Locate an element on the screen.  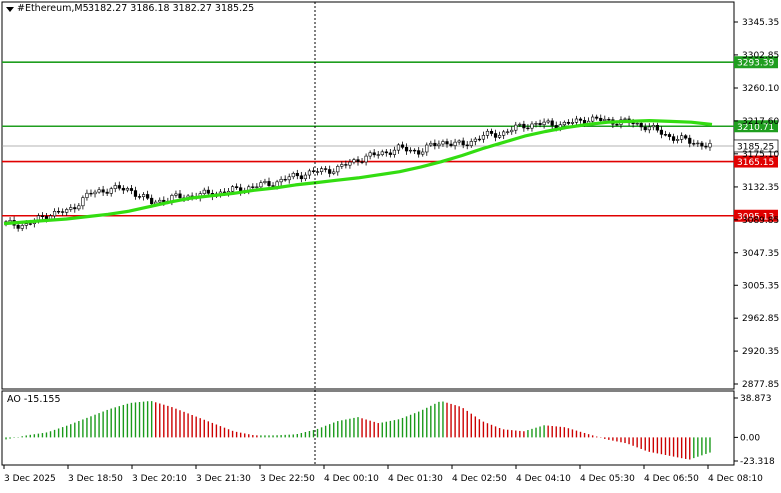
level-price-label: 3165.15 is located at coordinates (755, 163).